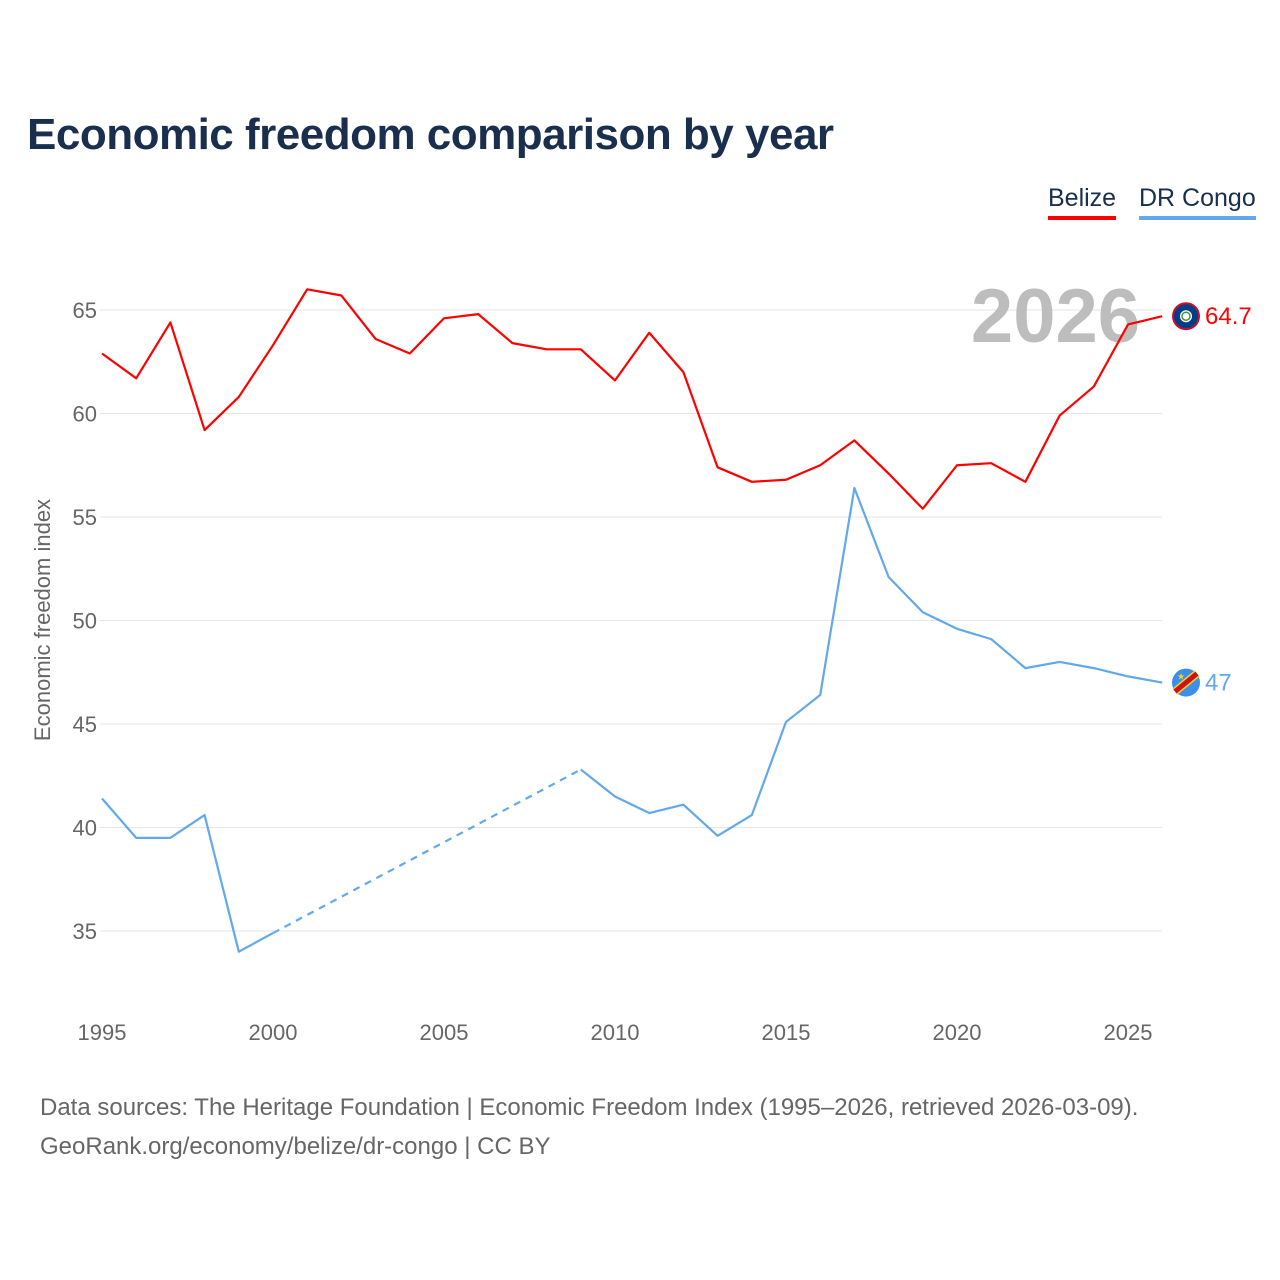 The width and height of the screenshot is (1280, 1280). Describe the element at coordinates (42, 620) in the screenshot. I see `y-axis-label: Economic freedom index` at that location.